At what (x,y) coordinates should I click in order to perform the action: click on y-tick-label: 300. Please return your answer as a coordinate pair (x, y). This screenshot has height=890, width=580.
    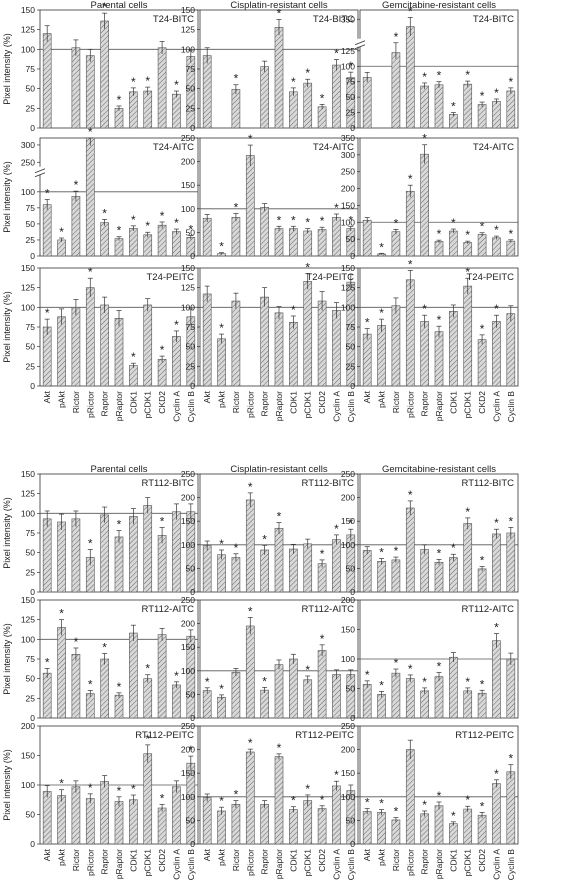
    Looking at the image, I should click on (28, 145).